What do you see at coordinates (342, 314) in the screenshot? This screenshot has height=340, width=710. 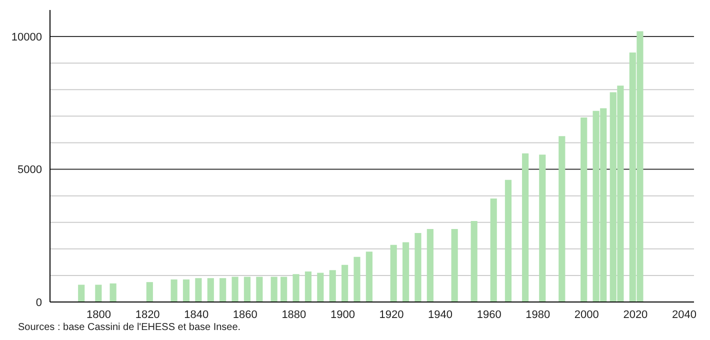 I see `x-tick-label: 1900` at bounding box center [342, 314].